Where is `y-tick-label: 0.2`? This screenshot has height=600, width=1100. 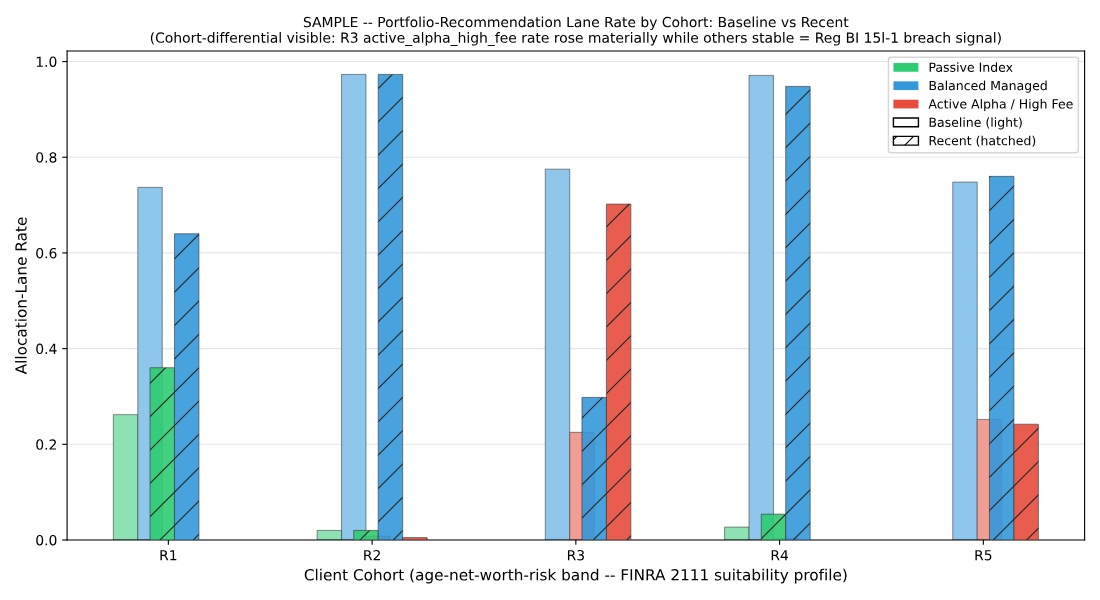 y-tick-label: 0.2 is located at coordinates (46, 444).